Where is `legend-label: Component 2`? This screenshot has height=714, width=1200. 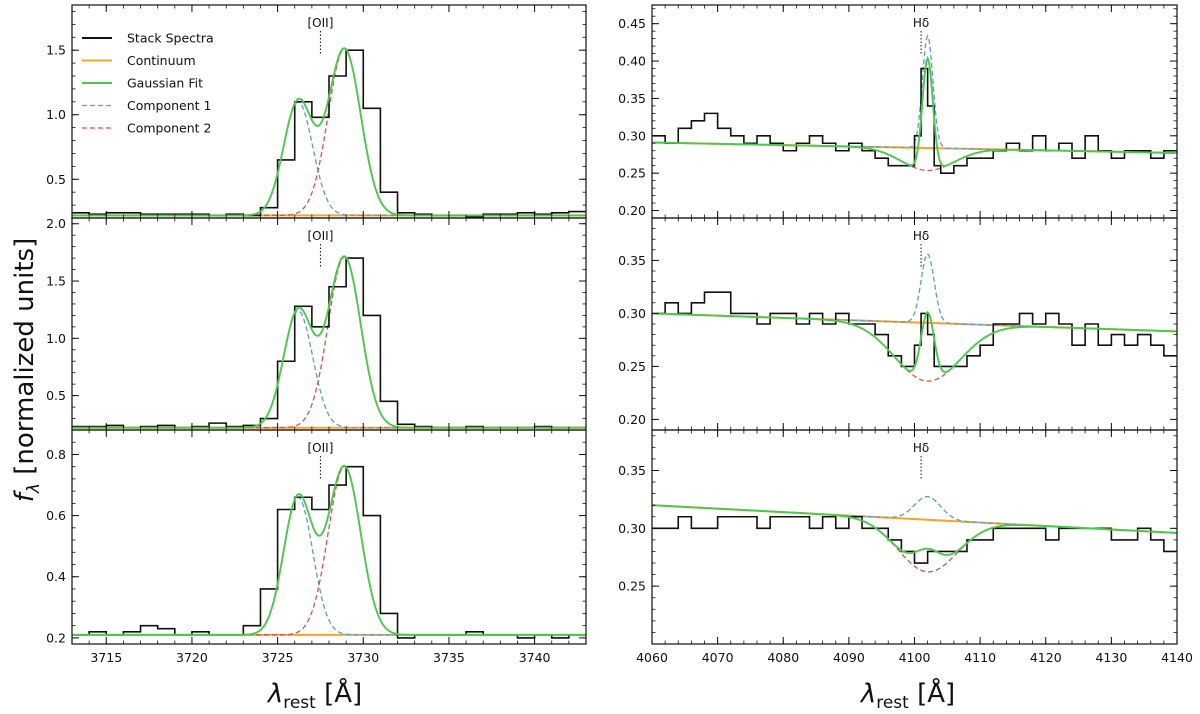 legend-label: Component 2 is located at coordinates (169, 128).